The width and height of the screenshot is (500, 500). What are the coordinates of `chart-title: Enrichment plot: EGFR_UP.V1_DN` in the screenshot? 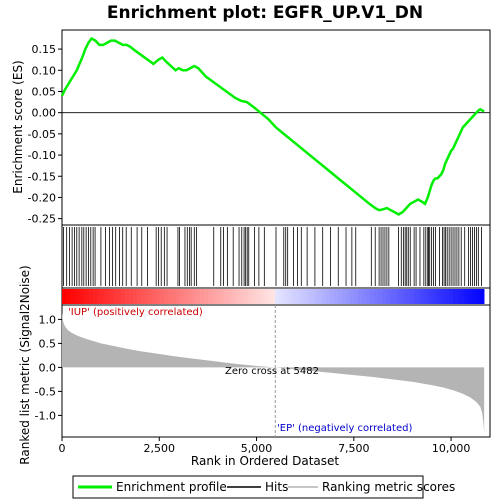 It's located at (265, 13).